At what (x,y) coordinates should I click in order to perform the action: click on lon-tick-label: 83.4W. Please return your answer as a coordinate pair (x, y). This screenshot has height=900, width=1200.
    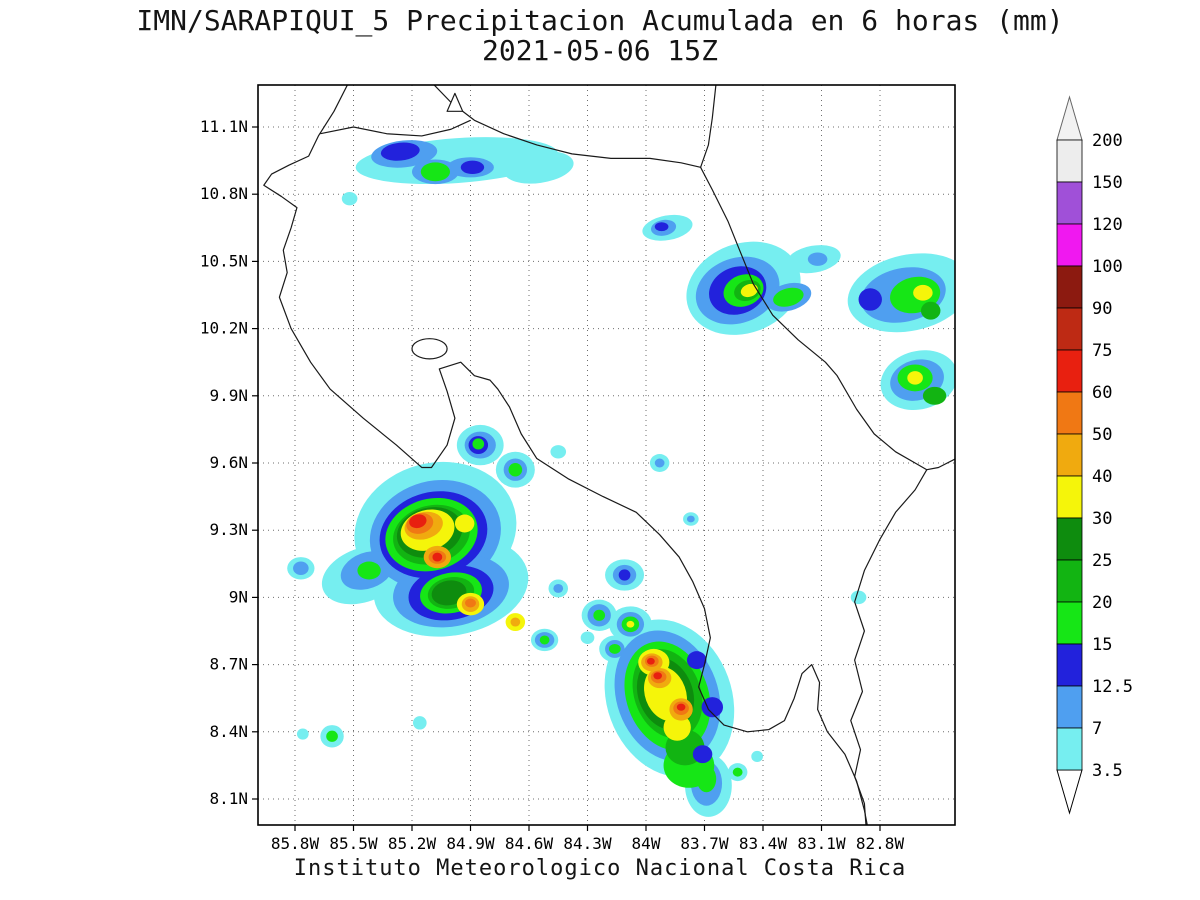
    Looking at the image, I should click on (763, 843).